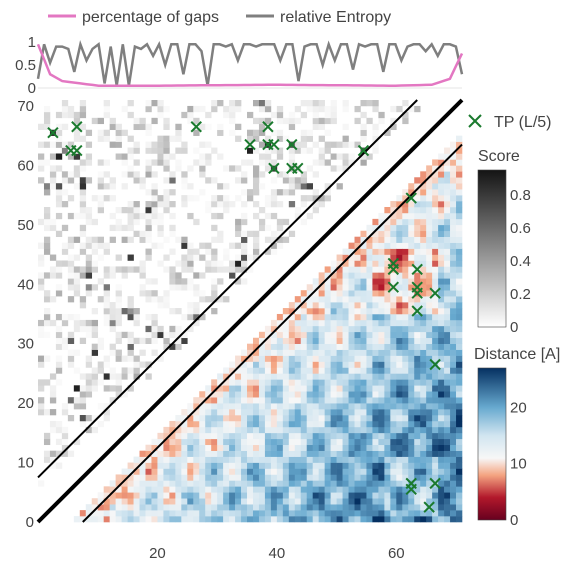 The height and width of the screenshot is (571, 583). Describe the element at coordinates (393, 287) in the screenshot. I see `tp-marker` at that location.